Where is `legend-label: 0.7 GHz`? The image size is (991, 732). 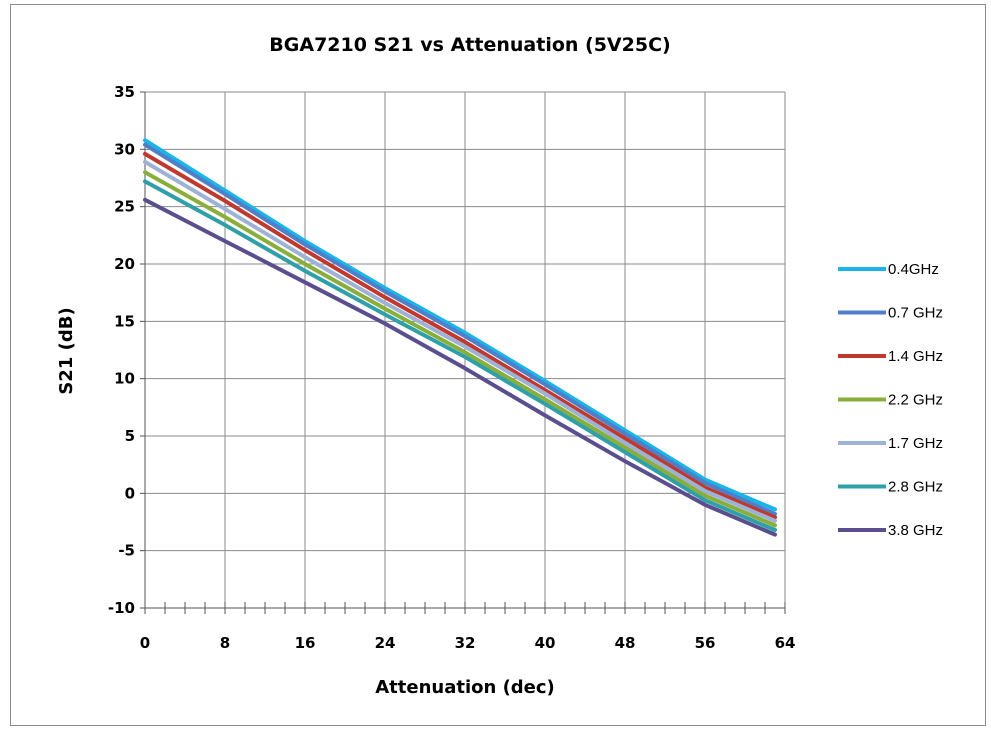
legend-label: 0.7 GHz is located at coordinates (915, 313).